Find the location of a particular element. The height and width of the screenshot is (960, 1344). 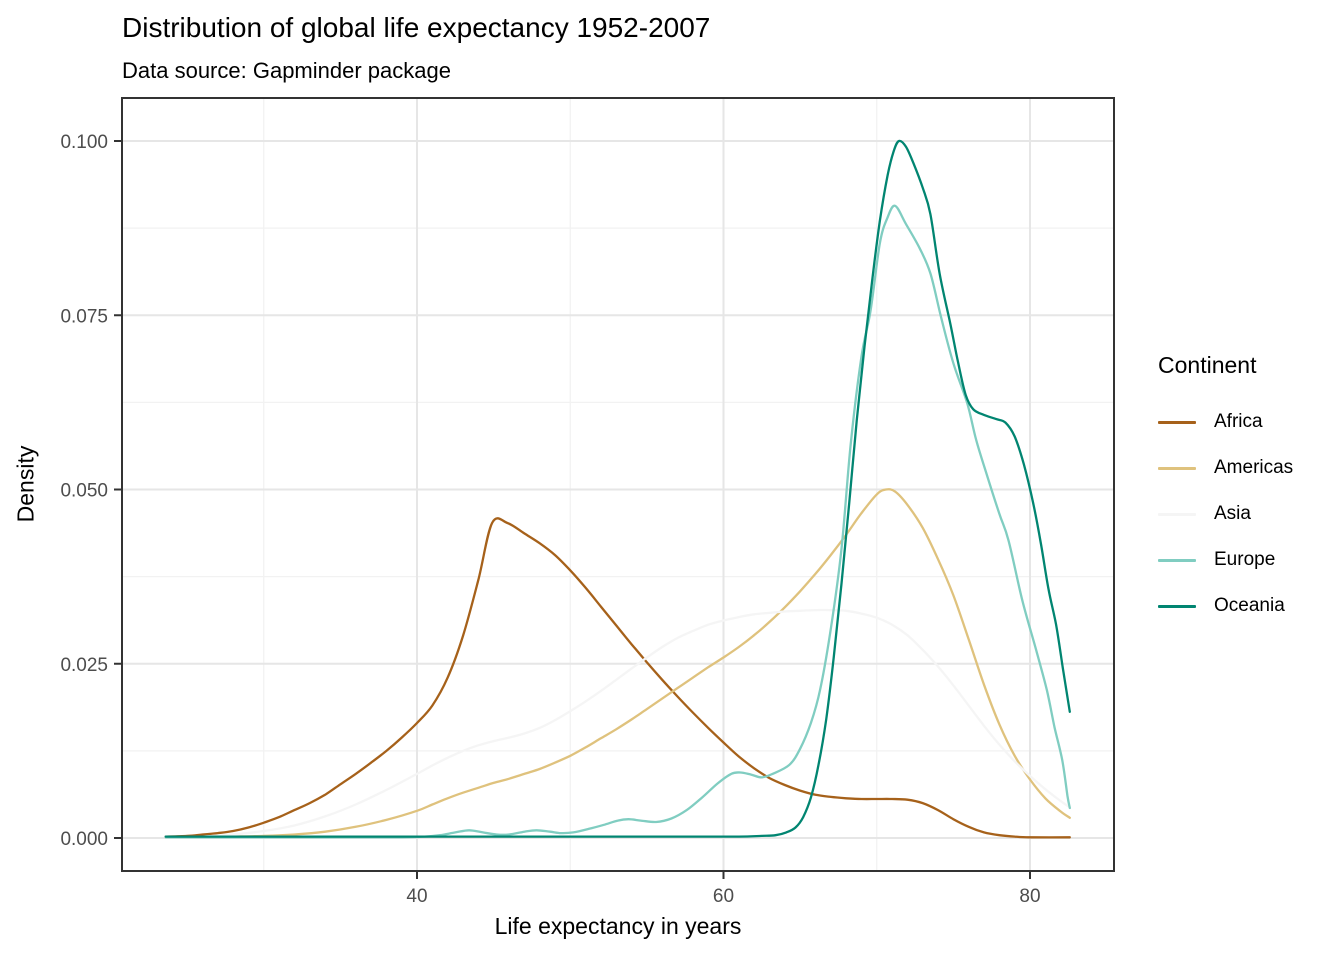

legend-label: Americas is located at coordinates (1254, 467).